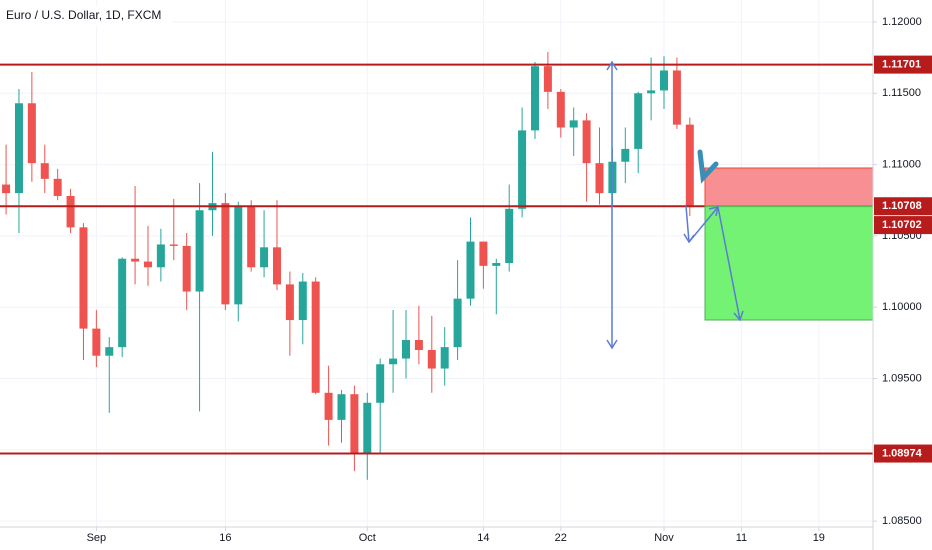  Describe the element at coordinates (902, 521) in the screenshot. I see `y-tick-label: 1.08500` at that location.